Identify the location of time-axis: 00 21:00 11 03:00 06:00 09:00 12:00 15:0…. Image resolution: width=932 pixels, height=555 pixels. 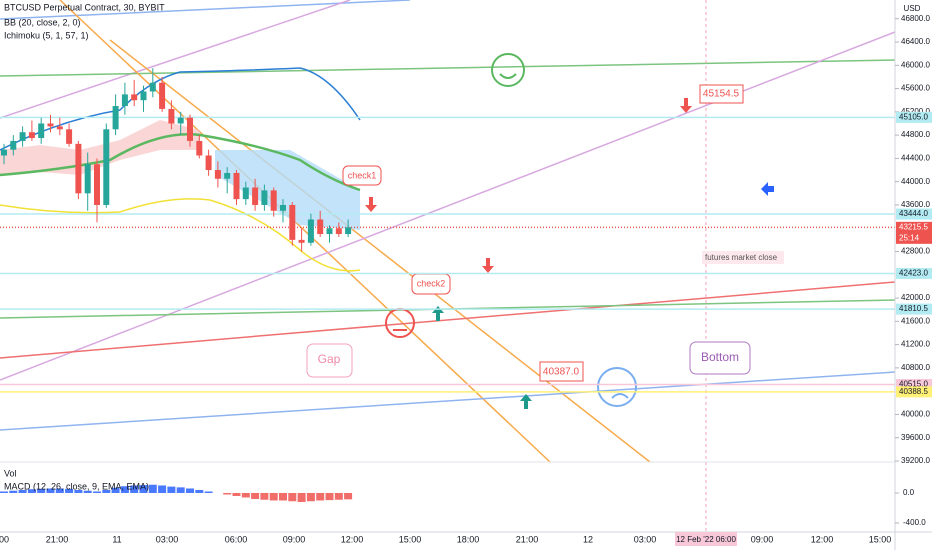
(445, 539).